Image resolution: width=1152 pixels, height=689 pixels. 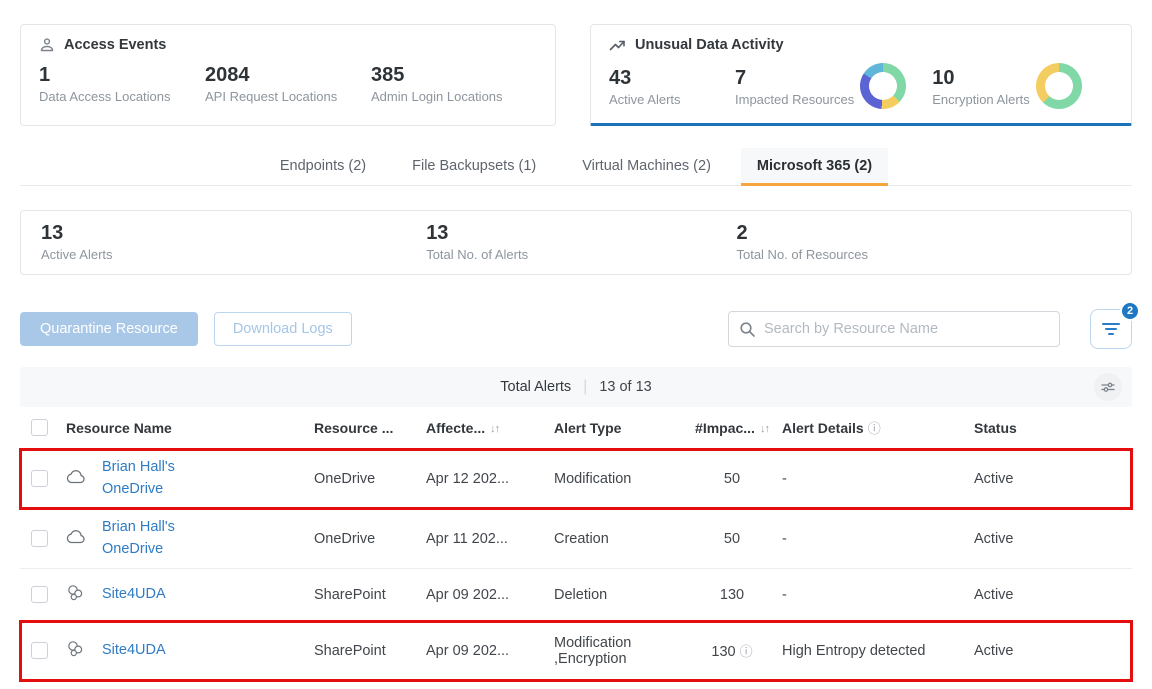 What do you see at coordinates (119, 427) in the screenshot?
I see `col-label: Resource Name` at bounding box center [119, 427].